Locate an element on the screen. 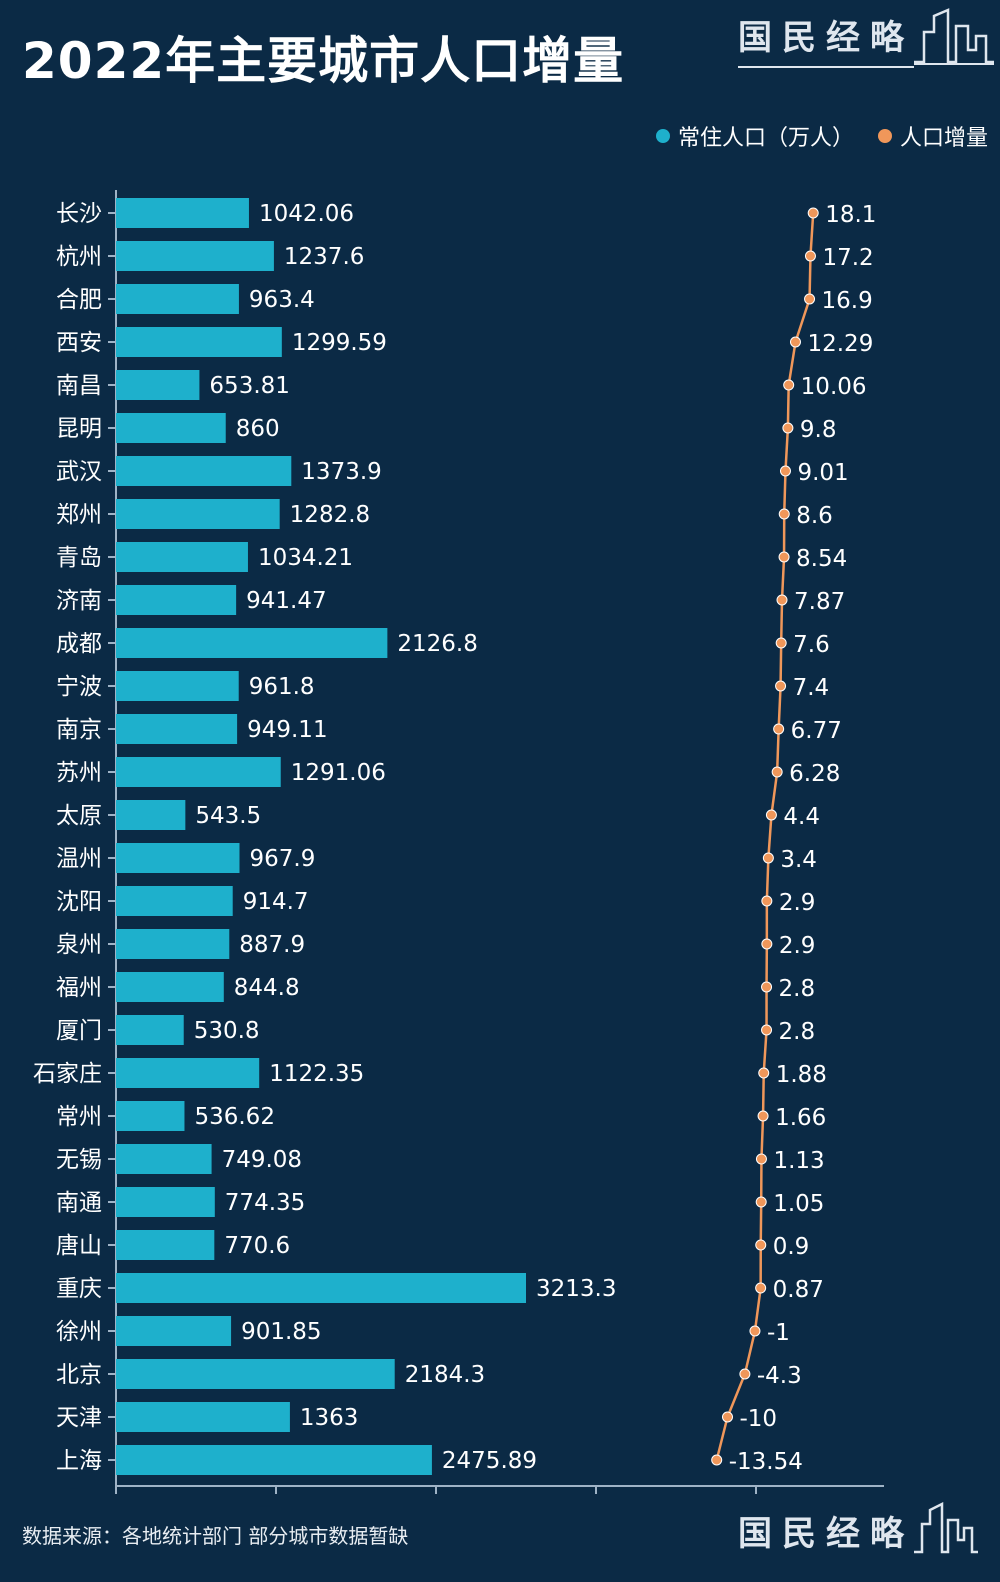 This screenshot has width=1000, height=1582. bar-value-label: 1363 is located at coordinates (329, 1418).